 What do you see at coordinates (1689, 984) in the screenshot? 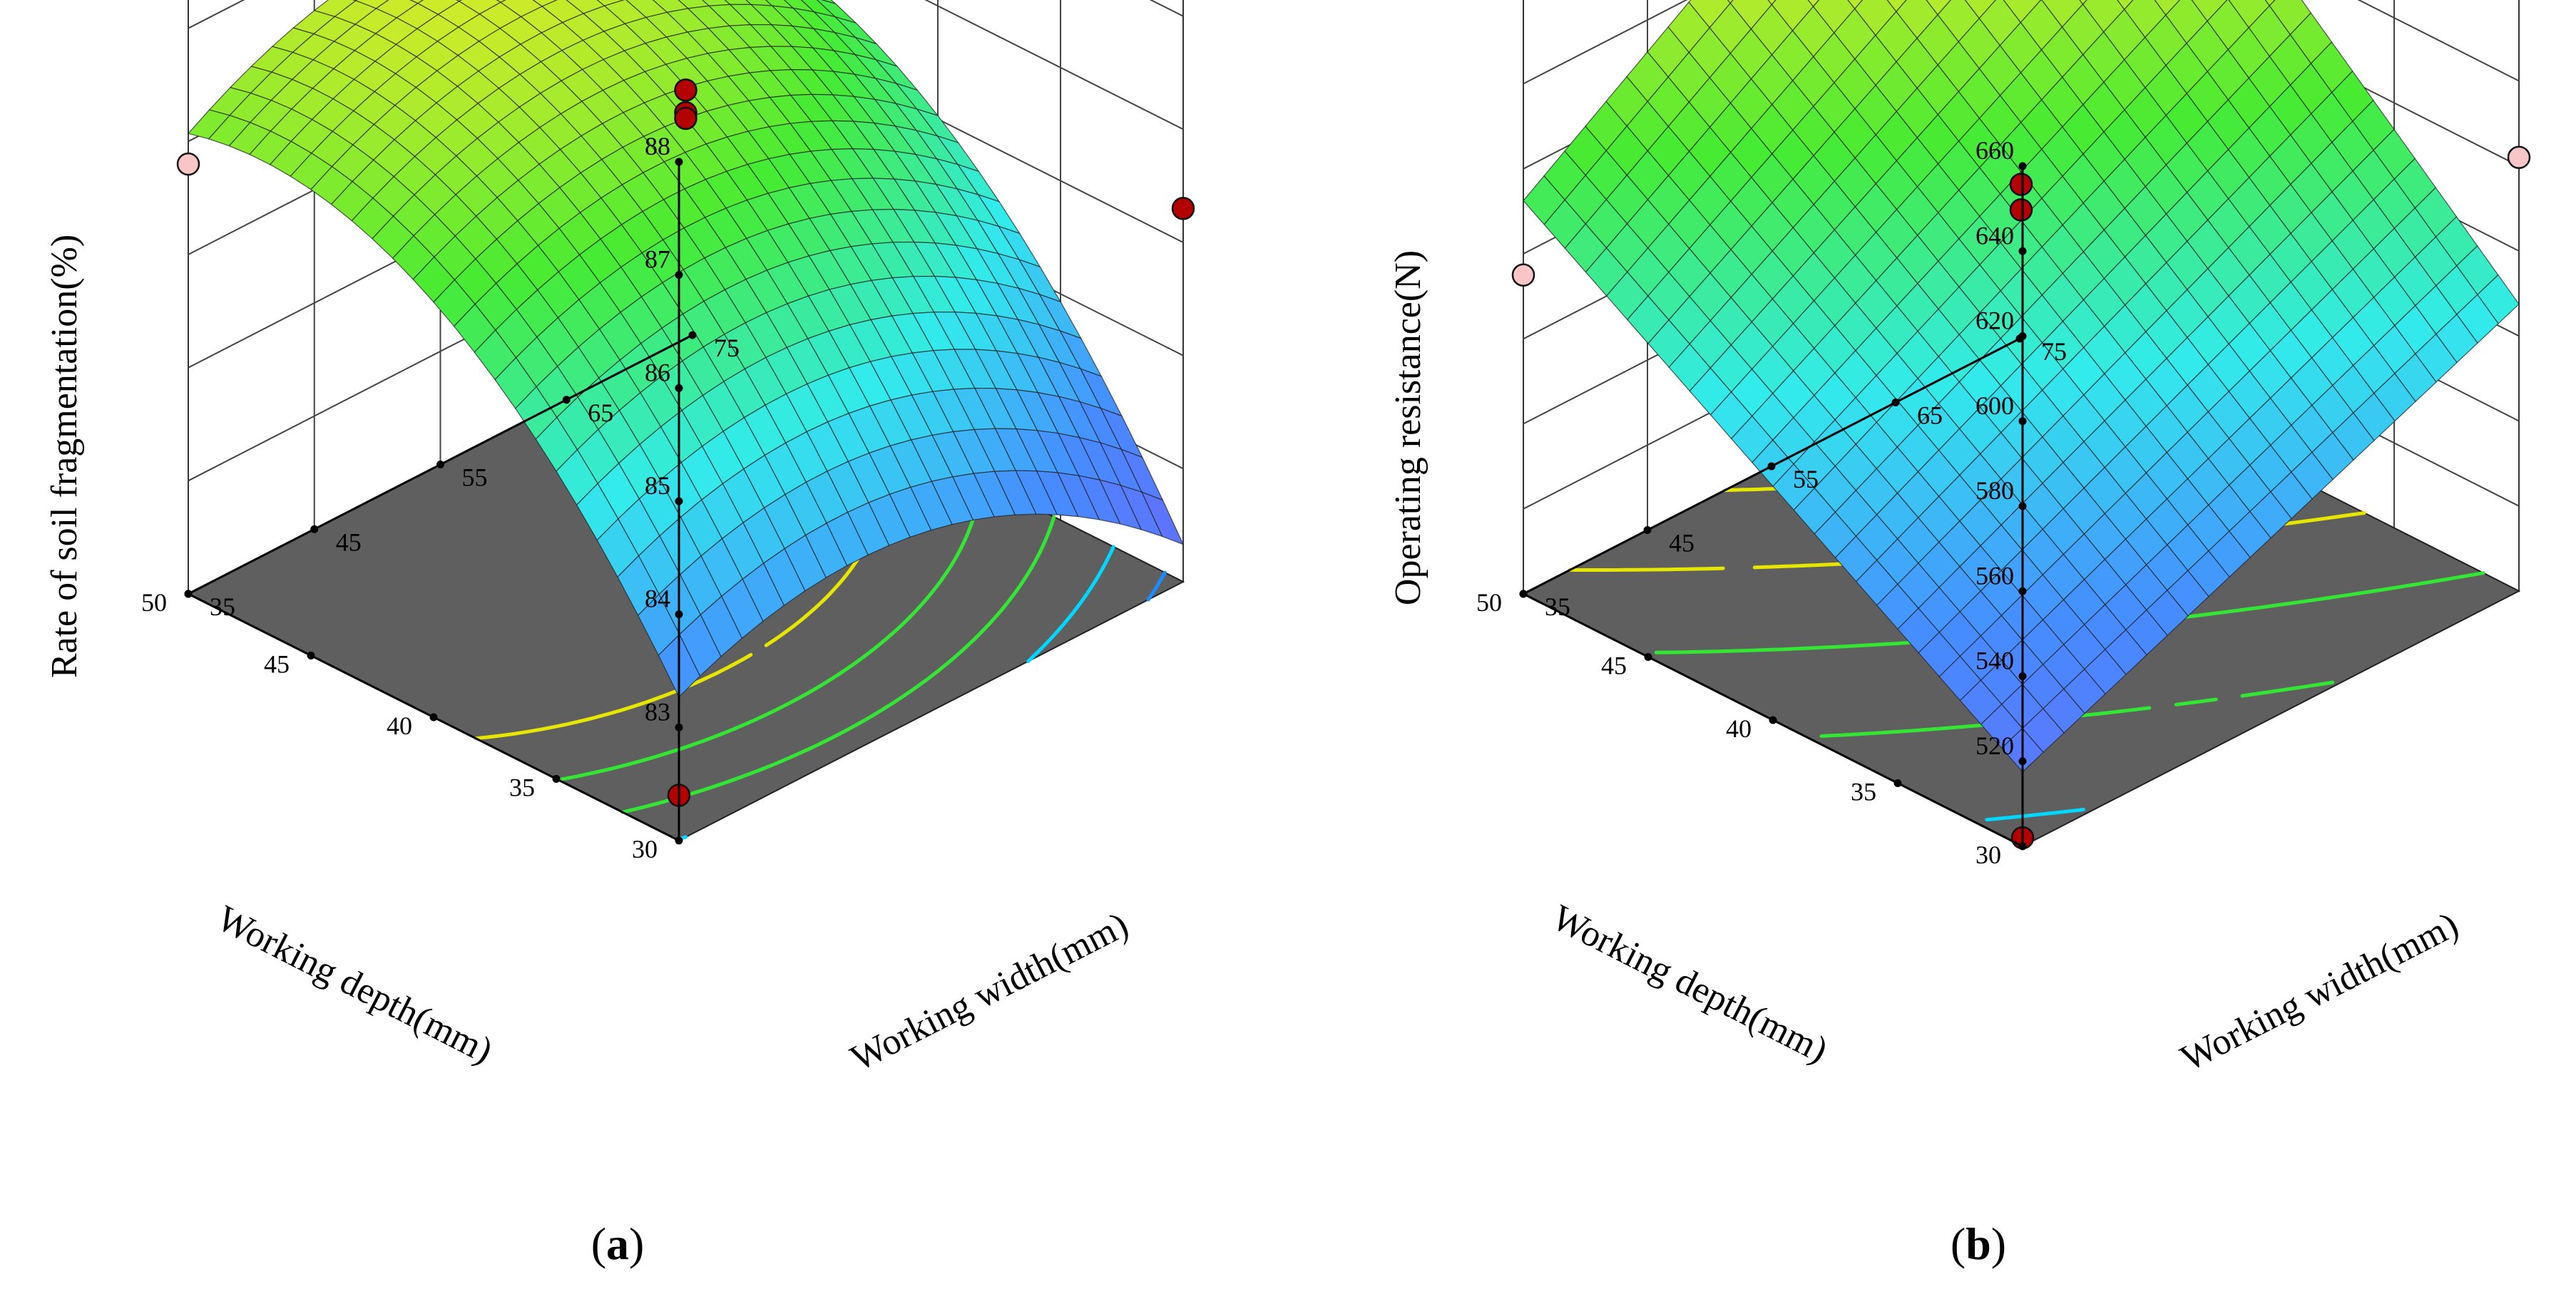
I see `x-axis-label: Working depth(mm)` at bounding box center [1689, 984].